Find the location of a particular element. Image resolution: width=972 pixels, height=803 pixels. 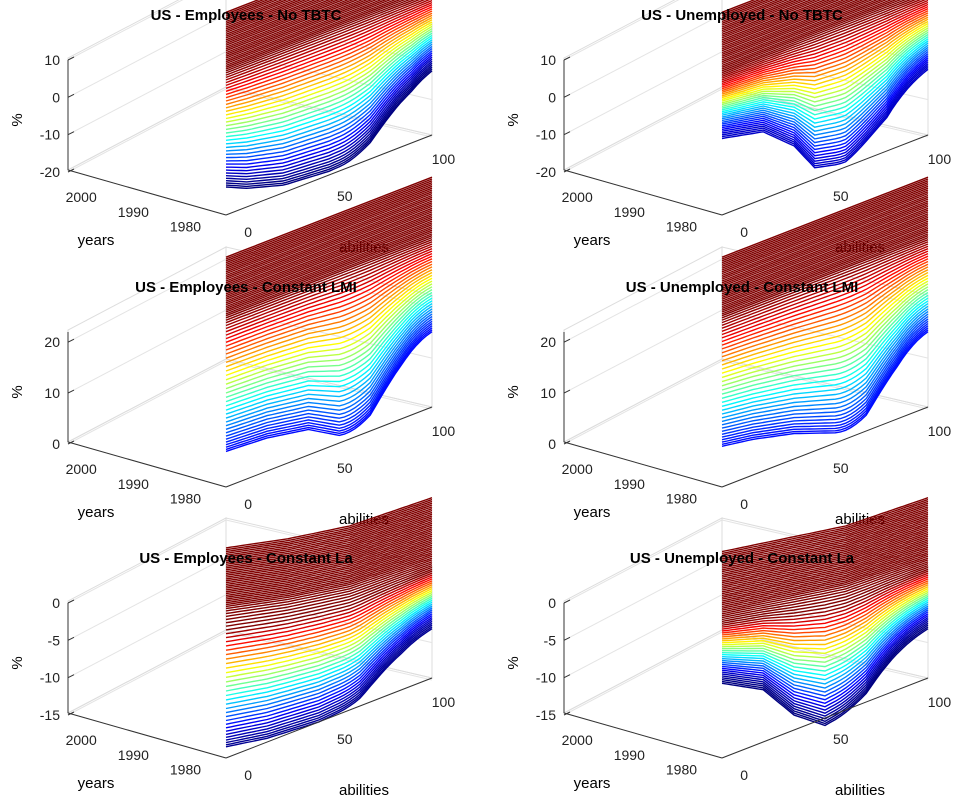

z-axis-label: % is located at coordinates (513, 391).